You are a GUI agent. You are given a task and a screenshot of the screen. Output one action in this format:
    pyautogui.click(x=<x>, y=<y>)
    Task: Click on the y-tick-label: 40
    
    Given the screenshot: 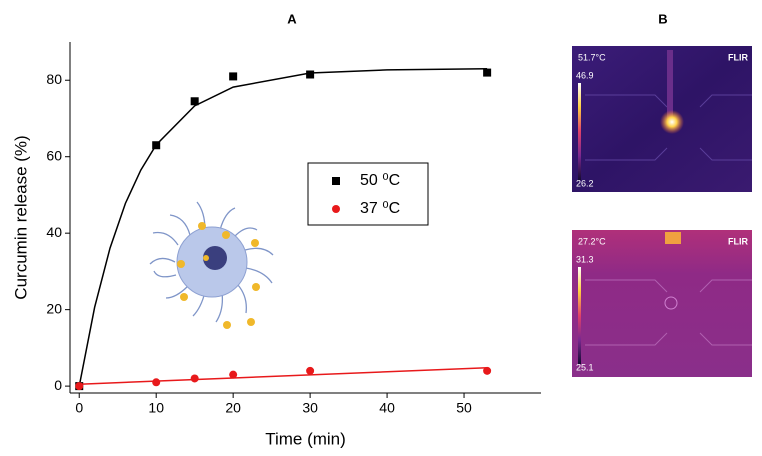 What is the action you would take?
    pyautogui.click(x=54, y=232)
    